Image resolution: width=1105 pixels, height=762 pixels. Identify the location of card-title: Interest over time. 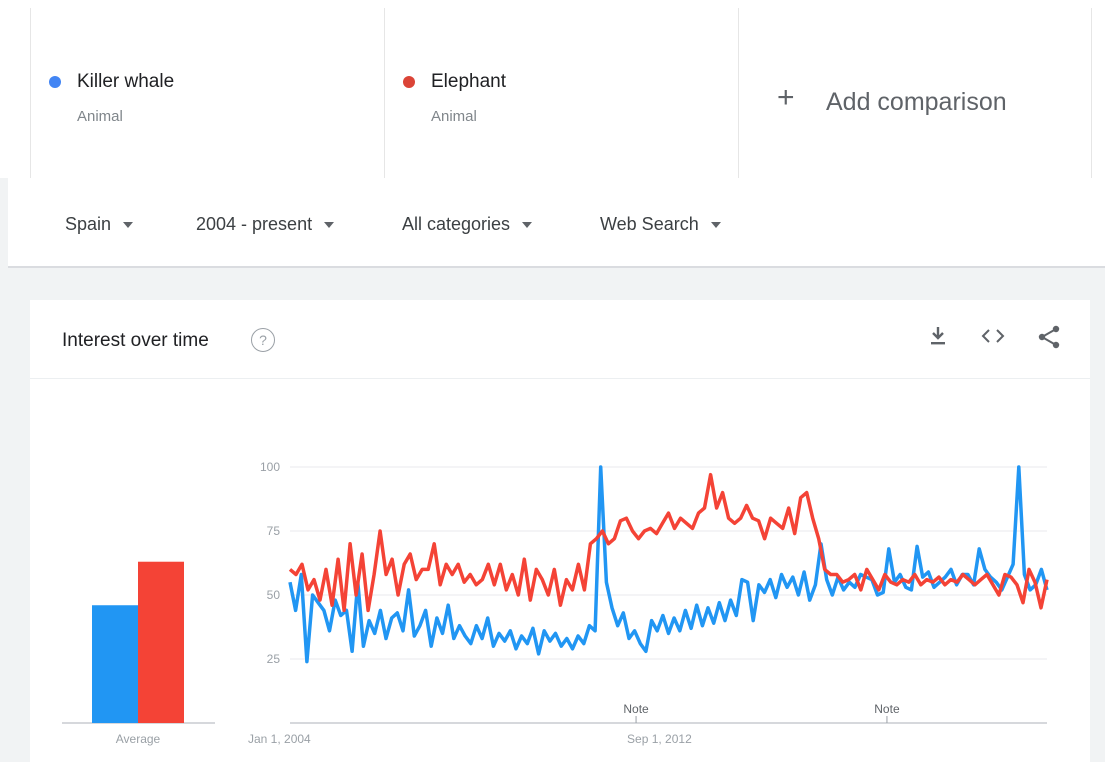
(135, 340).